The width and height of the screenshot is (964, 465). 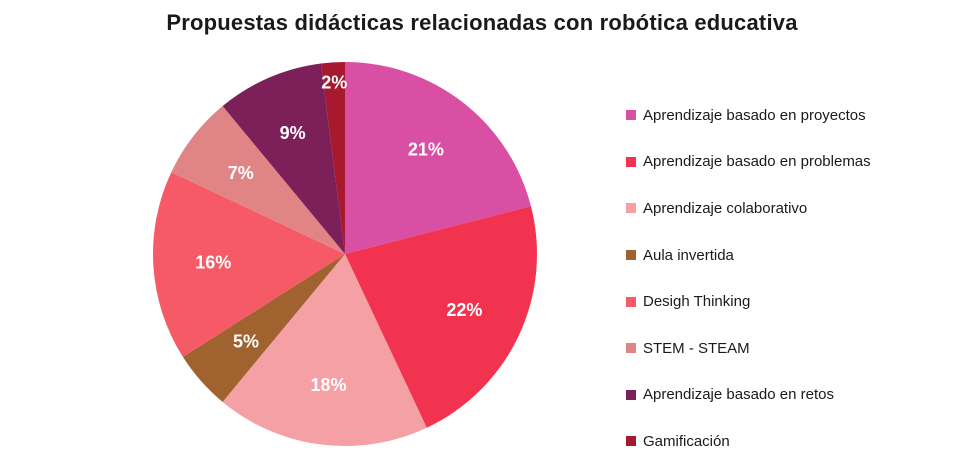 I want to click on data-label-aula-invertida: 5%, so click(x=246, y=341).